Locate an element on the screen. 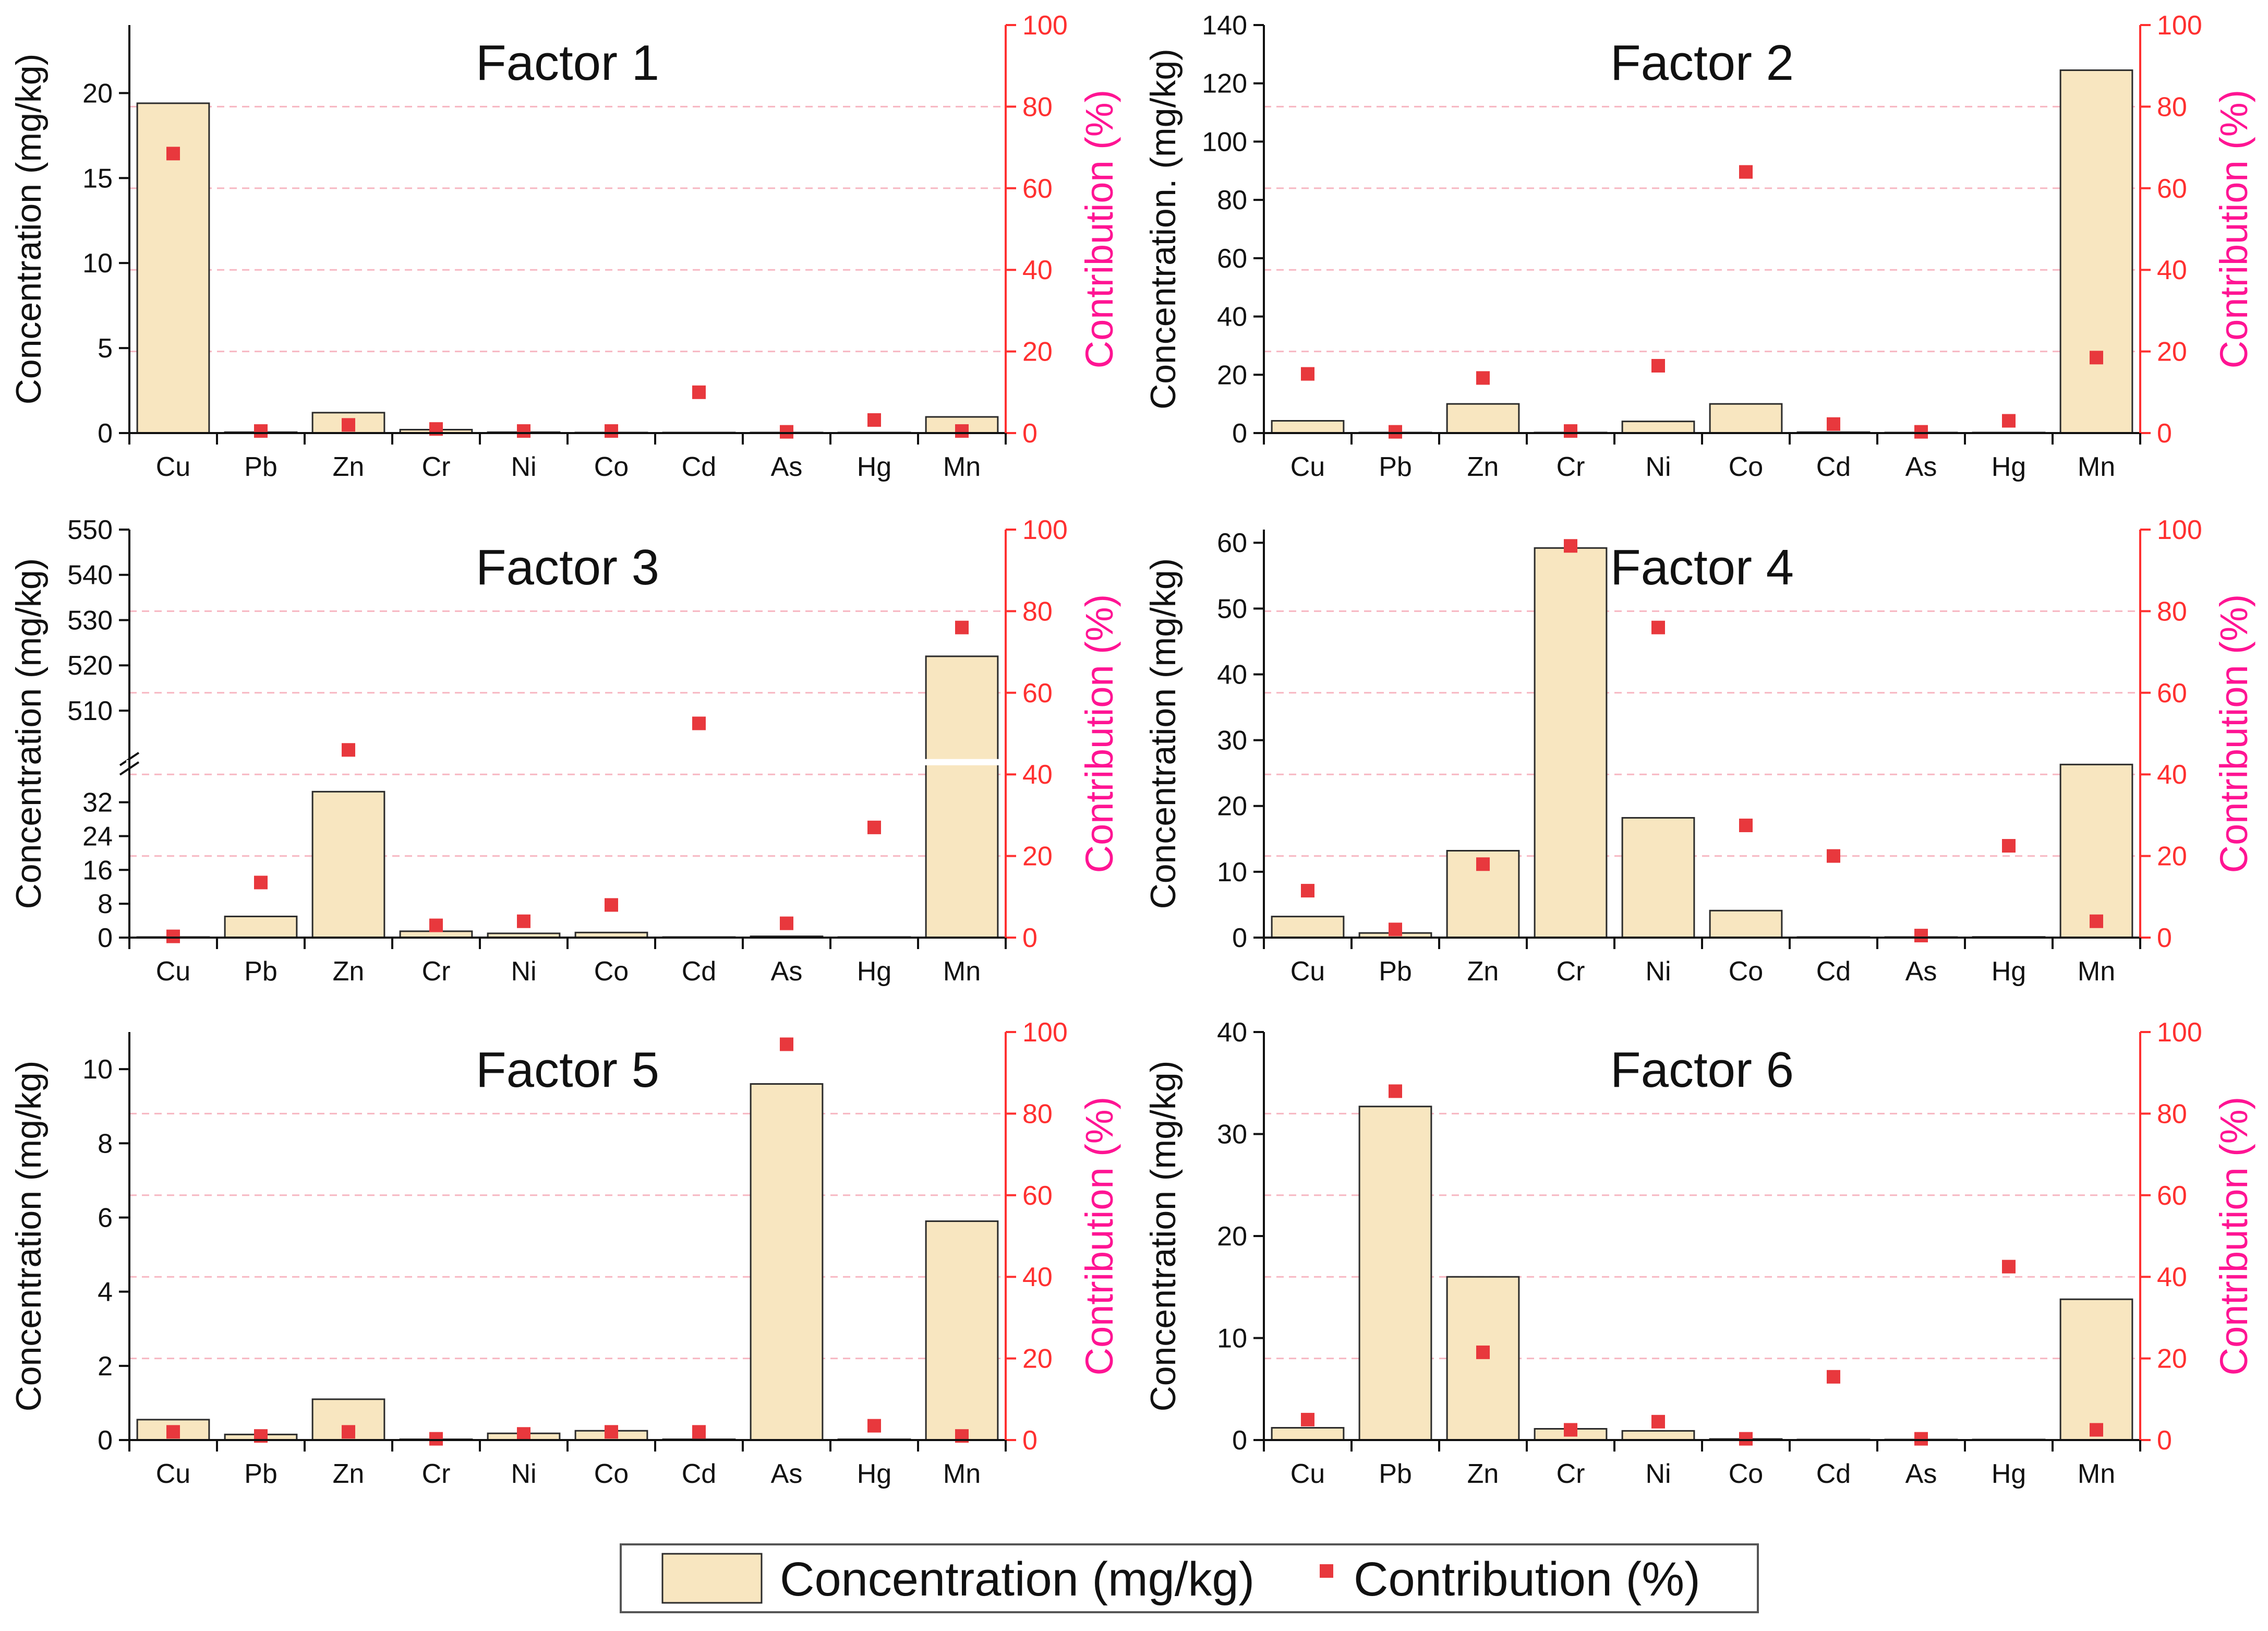 The image size is (2268, 1631). legend-concentration-label: Concentration (mg/kg) is located at coordinates (1017, 1579).